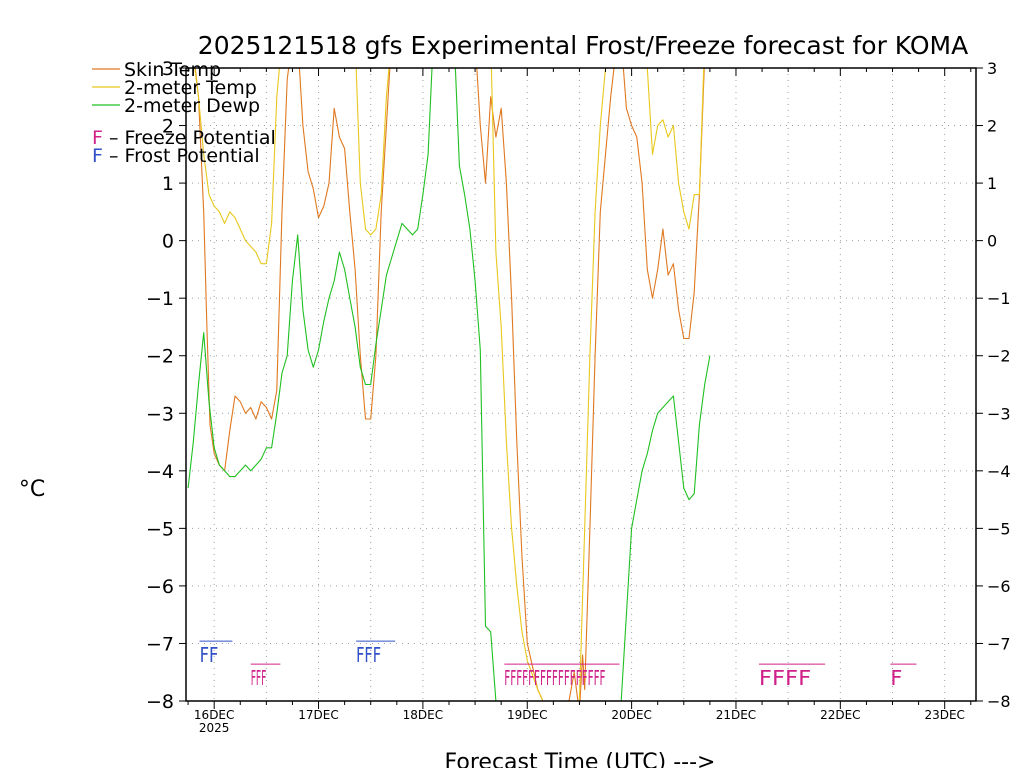  Describe the element at coordinates (160, 299) in the screenshot. I see `y-tick-label: −1` at that location.